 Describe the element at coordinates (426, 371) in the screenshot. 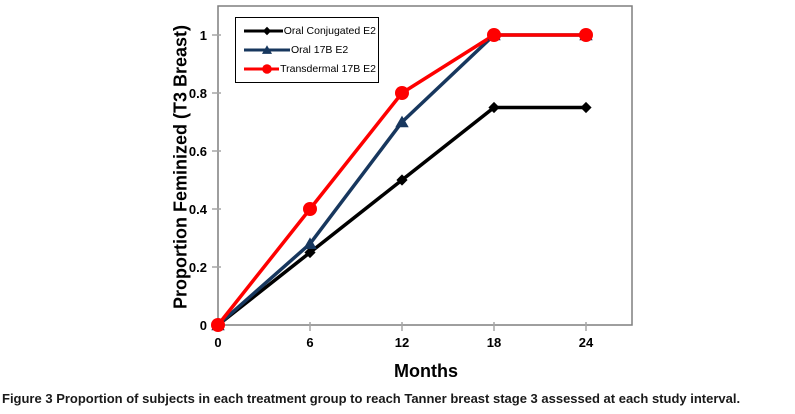

I see `x-axis-title: Months` at that location.